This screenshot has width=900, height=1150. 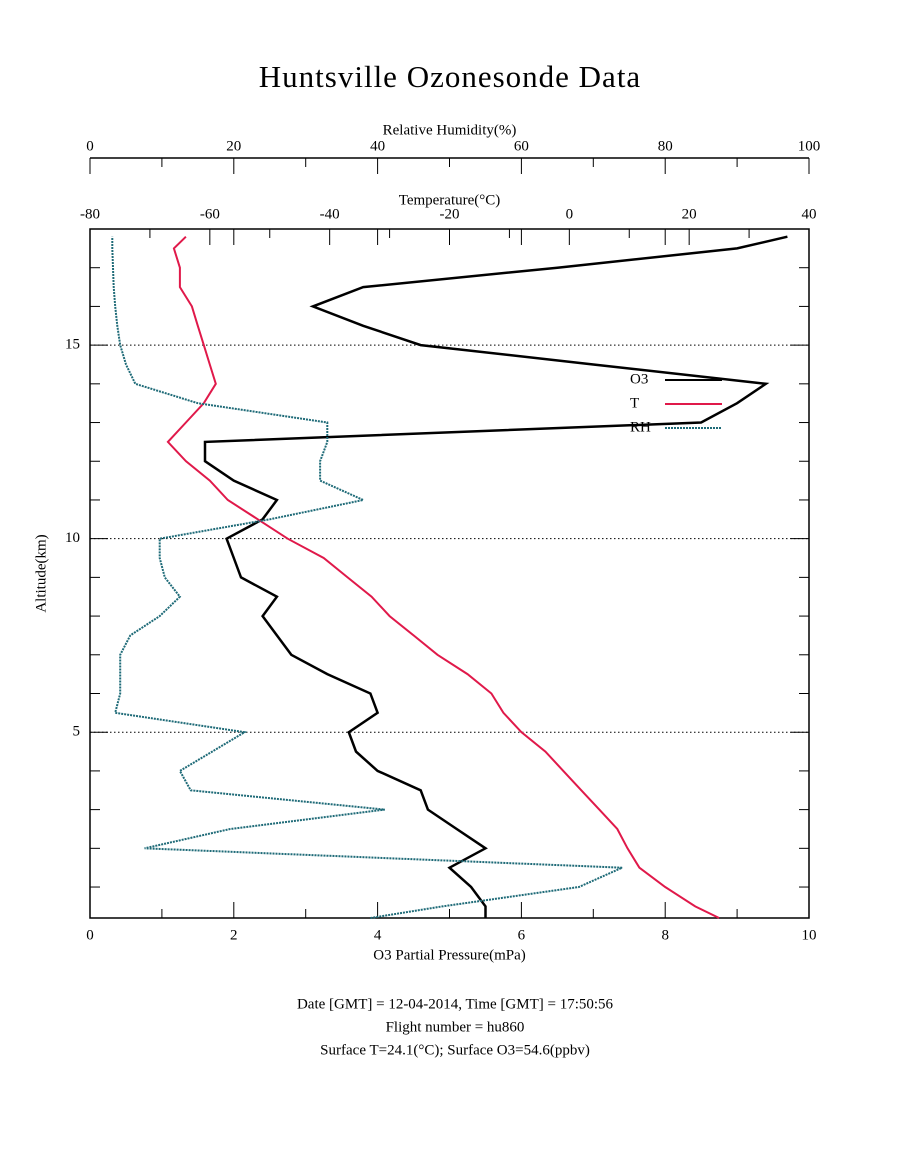 What do you see at coordinates (378, 935) in the screenshot?
I see `x-tick-label: 4` at bounding box center [378, 935].